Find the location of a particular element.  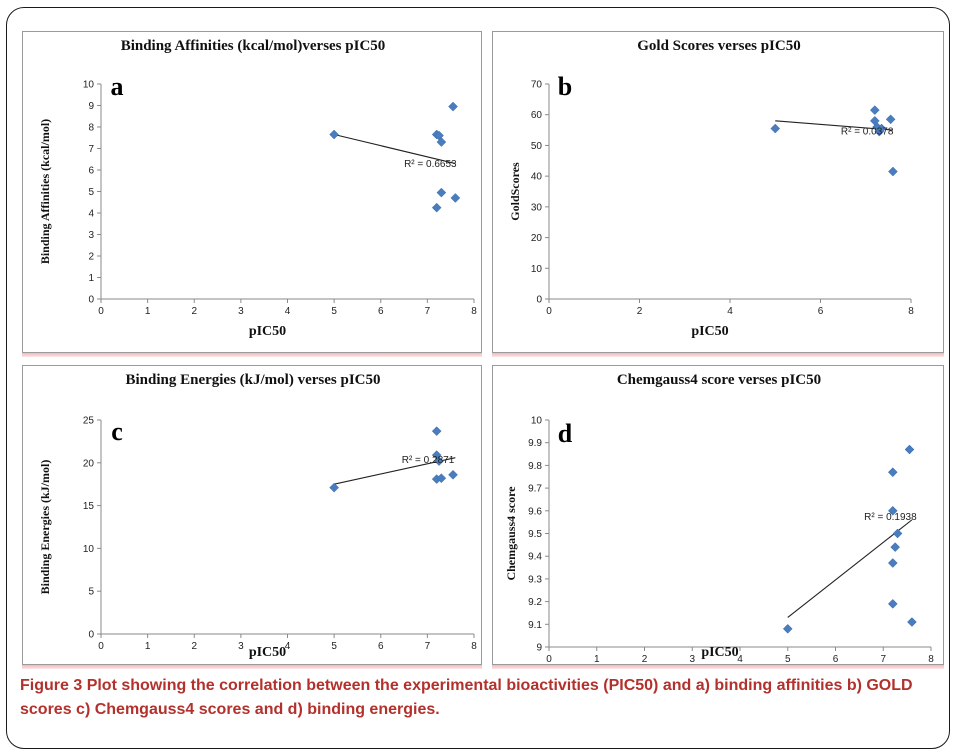

chart-d-trendline is located at coordinates (850, 568).